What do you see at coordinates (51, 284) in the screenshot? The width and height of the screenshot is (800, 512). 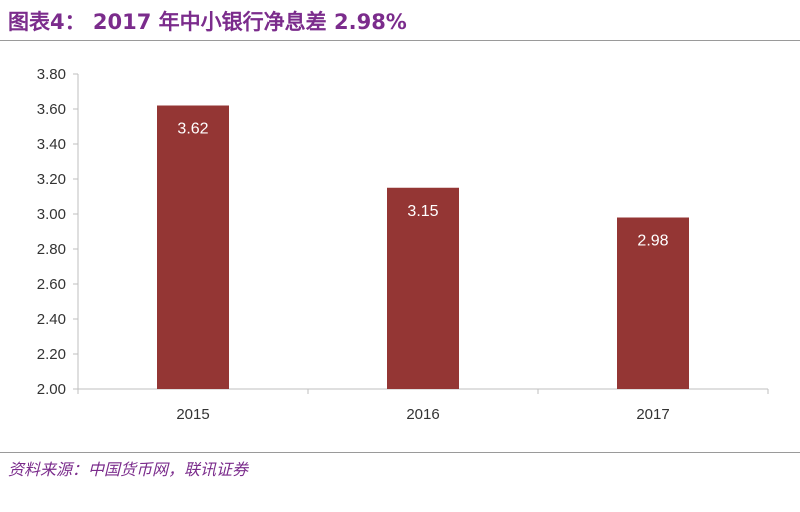 I see `y-tick-label: 2.60` at bounding box center [51, 284].